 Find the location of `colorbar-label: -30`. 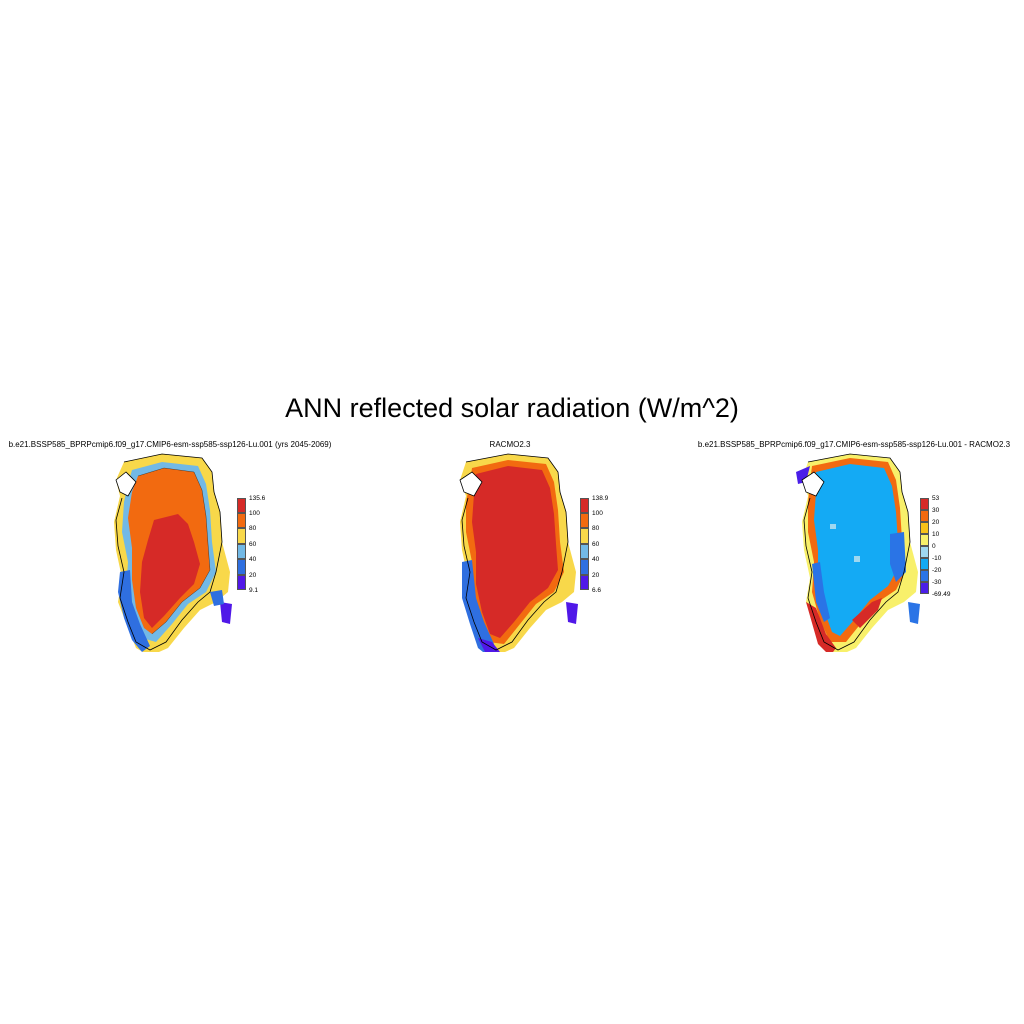

colorbar-label: -30 is located at coordinates (937, 582).